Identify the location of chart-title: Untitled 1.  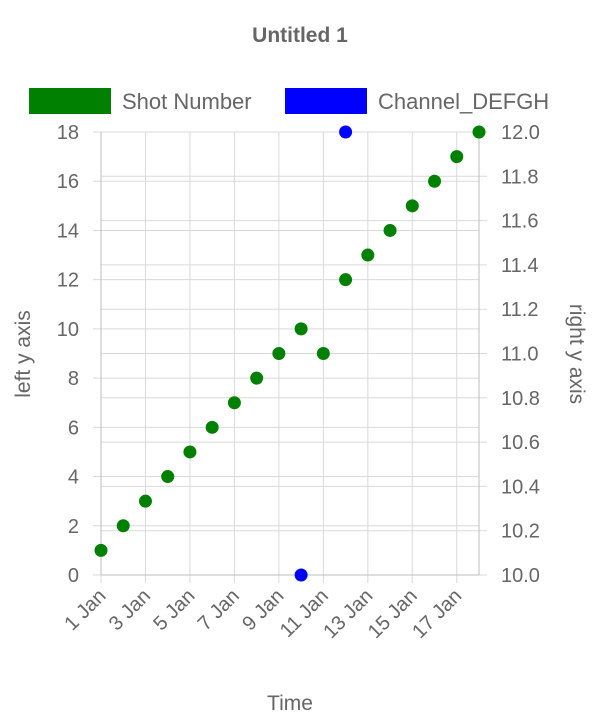
(300, 35).